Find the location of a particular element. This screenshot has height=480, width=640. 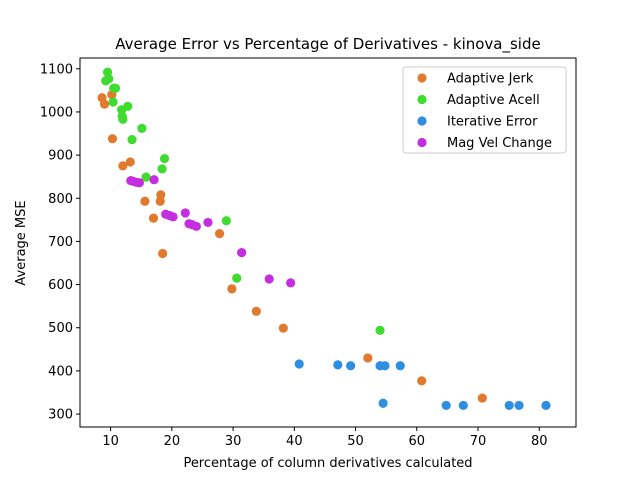

y-tick-label: 500 is located at coordinates (60, 328).